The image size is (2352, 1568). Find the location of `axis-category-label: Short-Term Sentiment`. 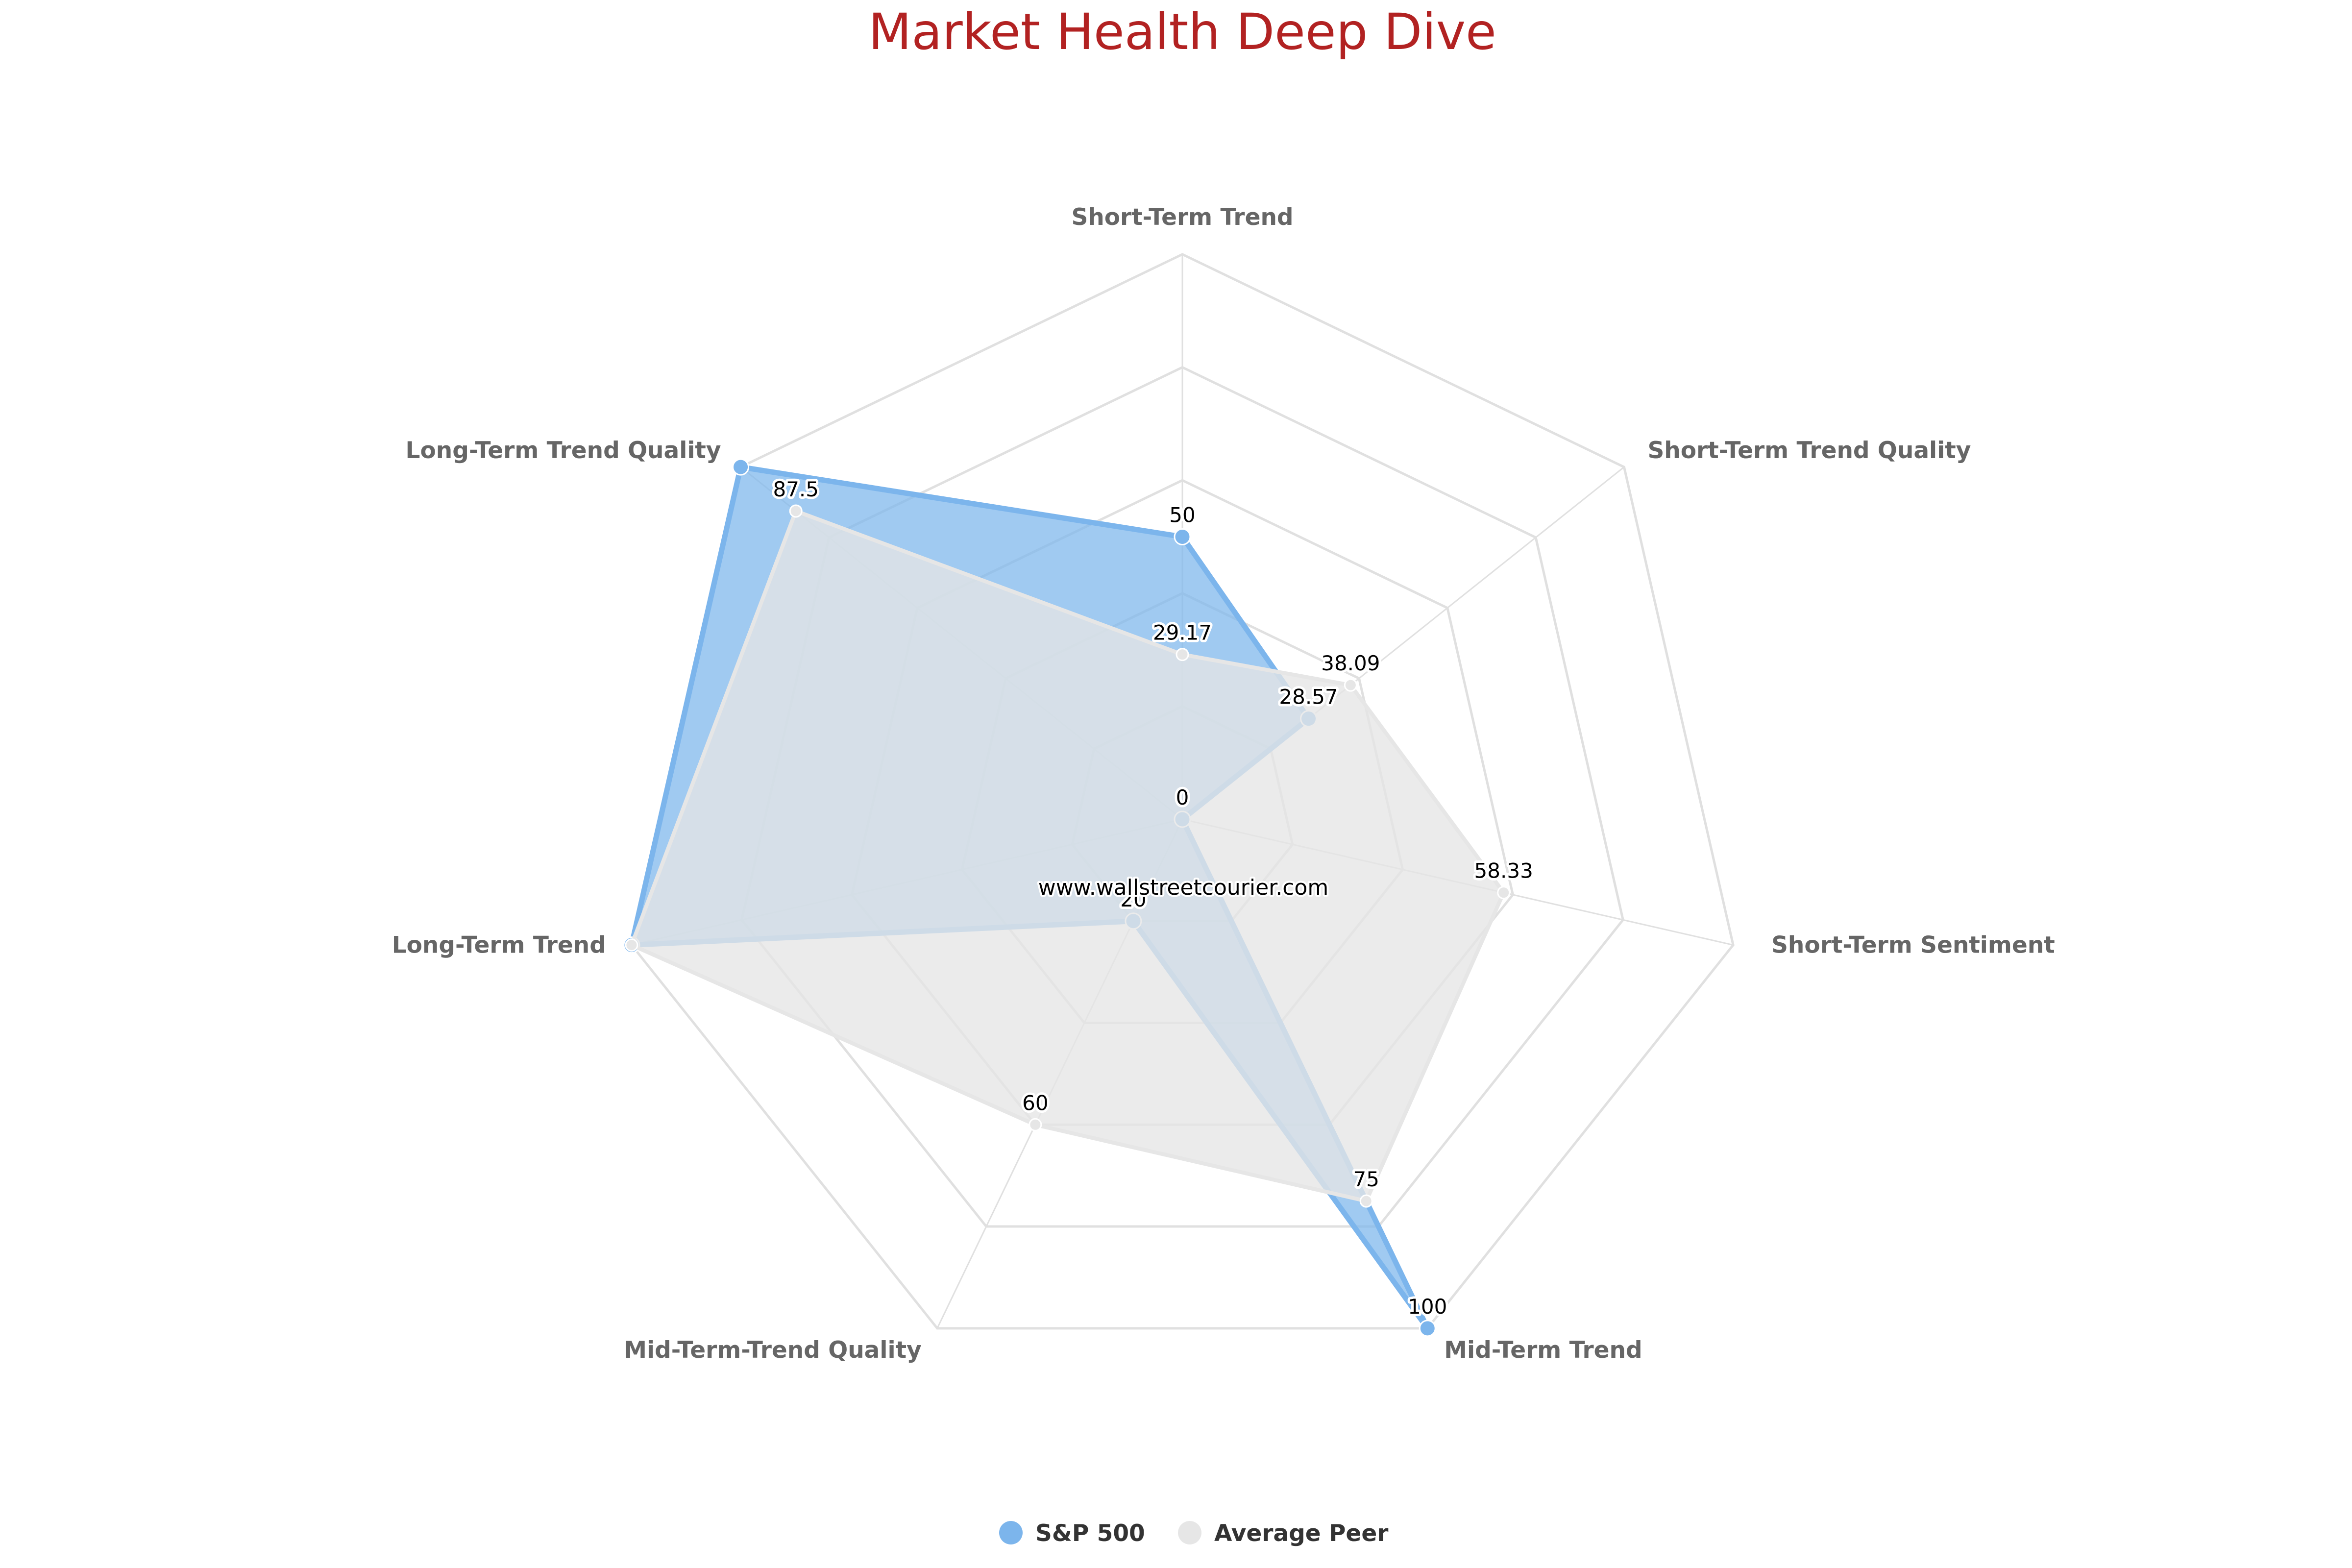

axis-category-label: Short-Term Sentiment is located at coordinates (1913, 945).